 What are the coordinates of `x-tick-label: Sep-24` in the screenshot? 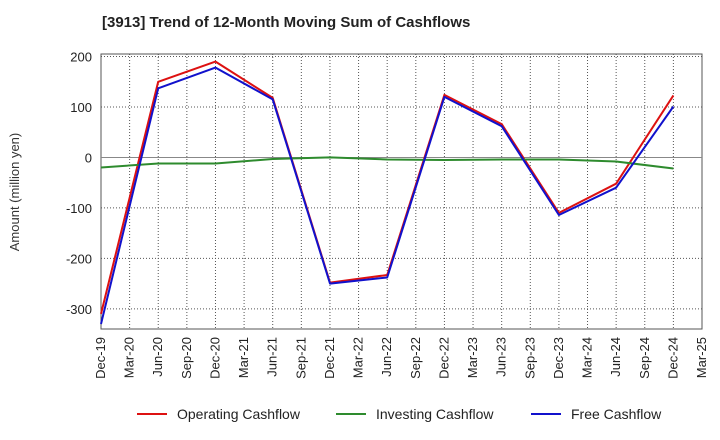 It's located at (644, 358).